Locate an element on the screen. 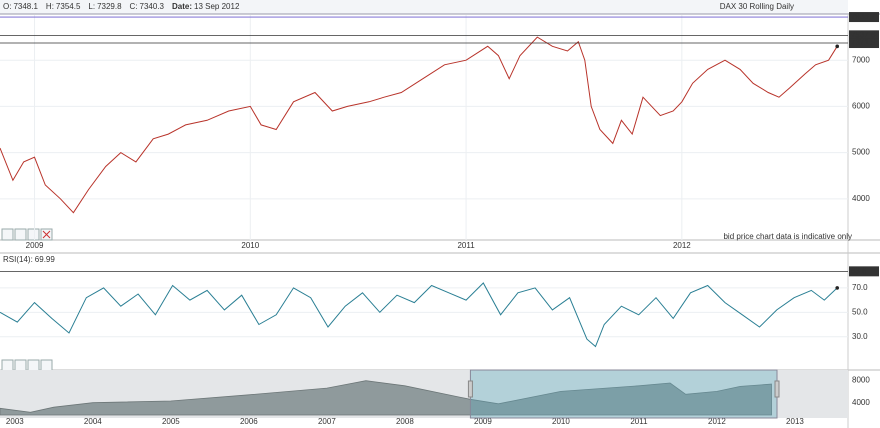  area is located at coordinates (386, 398).